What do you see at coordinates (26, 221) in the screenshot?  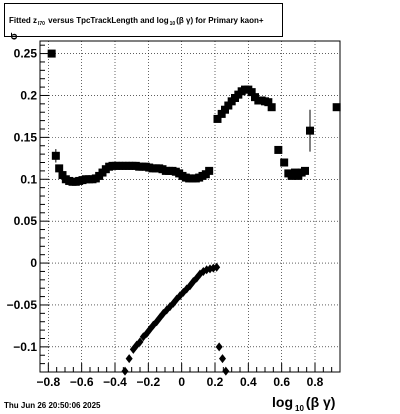 I see `y-tick-label: 0.05` at bounding box center [26, 221].